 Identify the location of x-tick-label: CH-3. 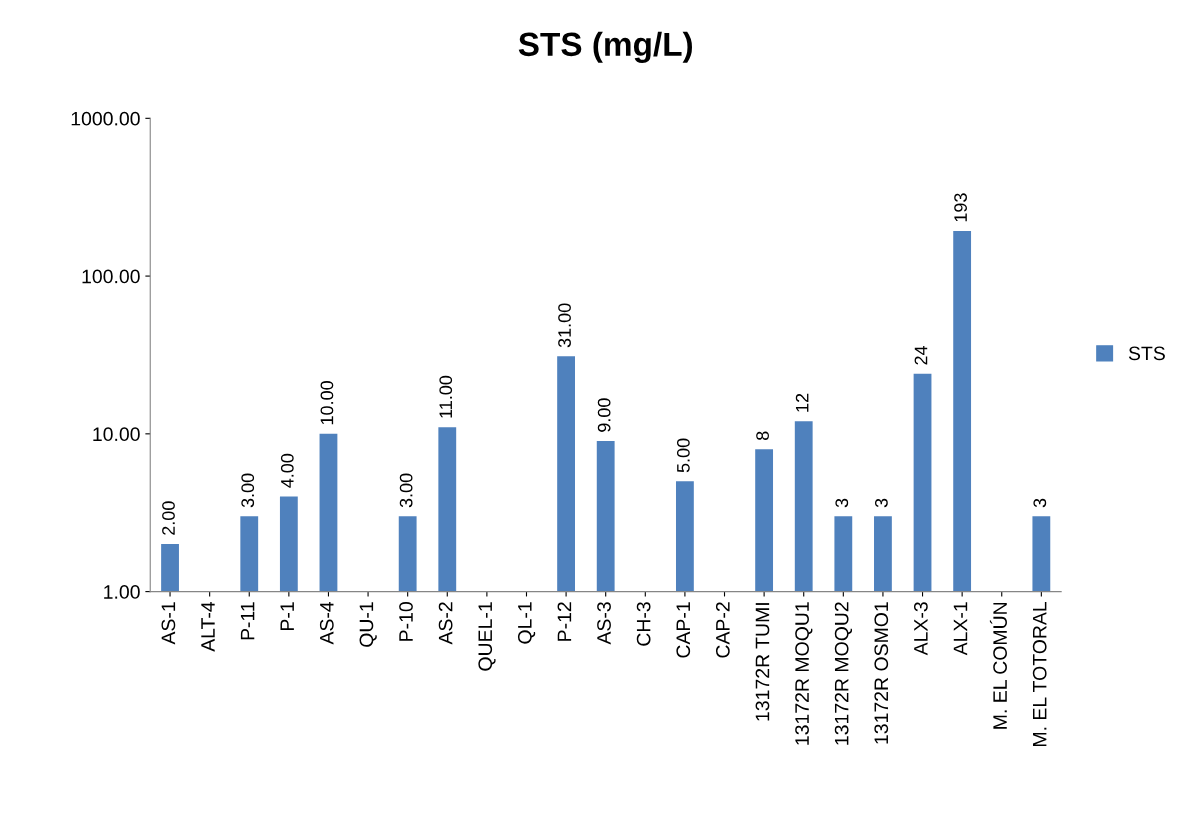
(643, 624).